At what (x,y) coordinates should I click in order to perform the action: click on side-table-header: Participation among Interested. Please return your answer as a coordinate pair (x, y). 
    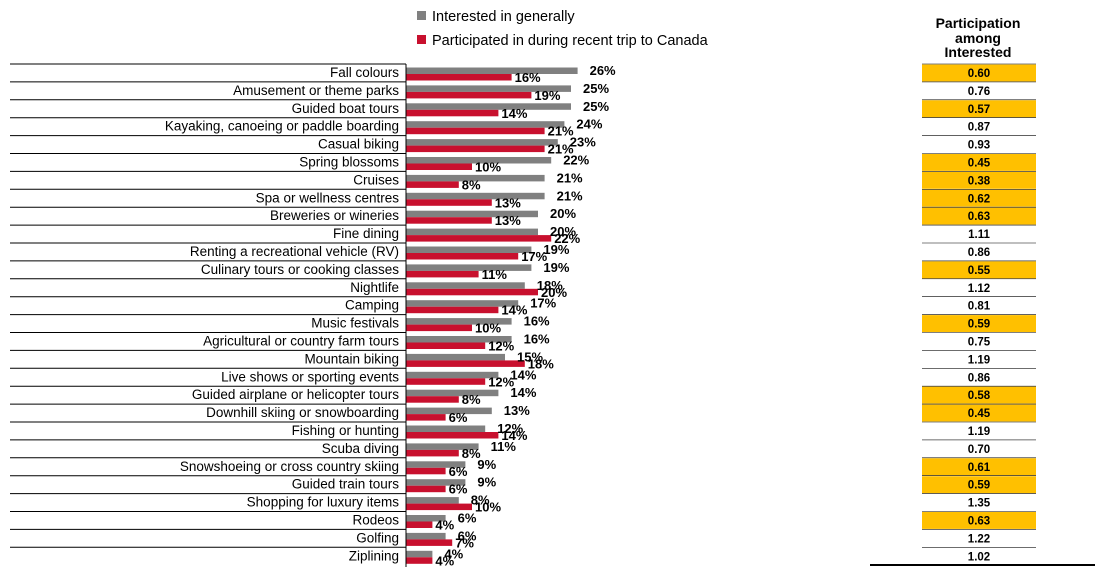
    Looking at the image, I should click on (978, 37).